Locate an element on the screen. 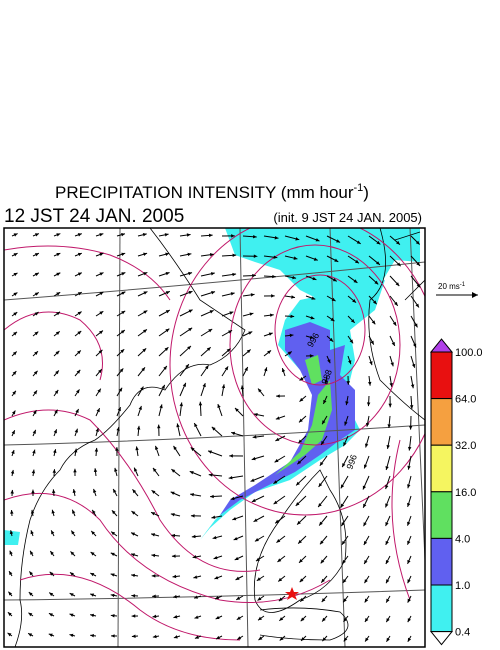 This screenshot has height=650, width=500. reference-text: 20 ms is located at coordinates (449, 286).